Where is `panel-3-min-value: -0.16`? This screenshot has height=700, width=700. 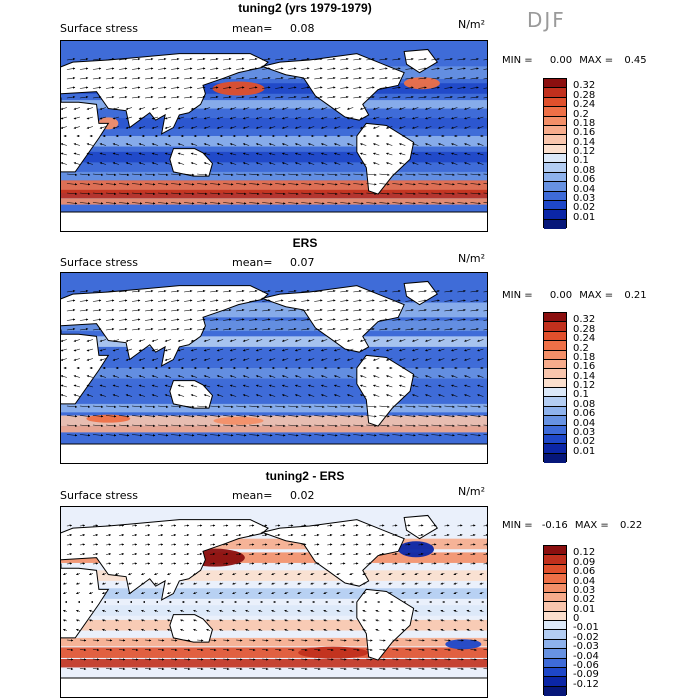
panel-3-min-value: -0.16 is located at coordinates (554, 525).